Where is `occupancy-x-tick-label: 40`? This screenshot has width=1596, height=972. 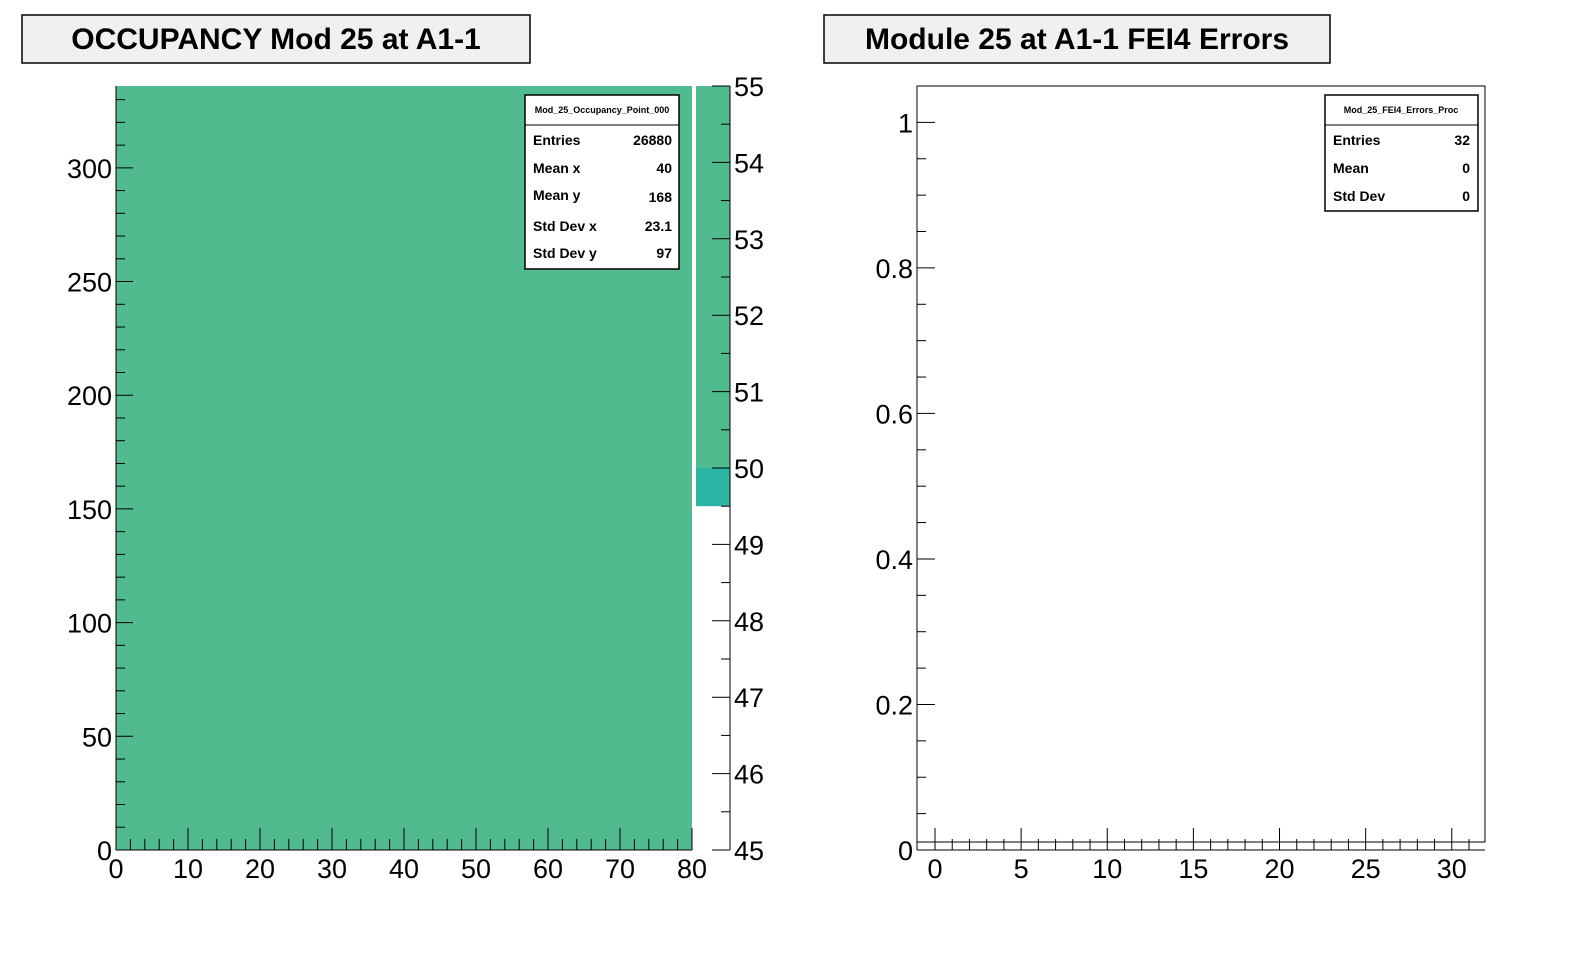
occupancy-x-tick-label: 40 is located at coordinates (404, 869).